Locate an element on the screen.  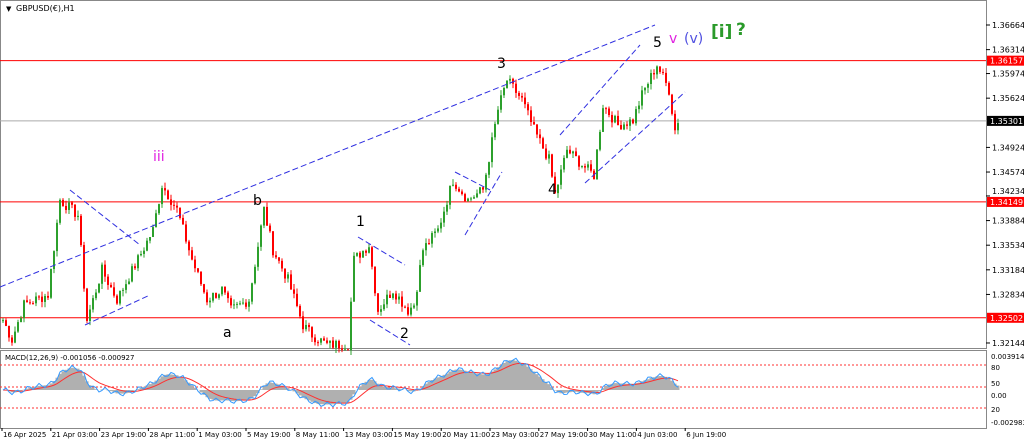
y-tick-label: 1.32144 is located at coordinates (1008, 343).